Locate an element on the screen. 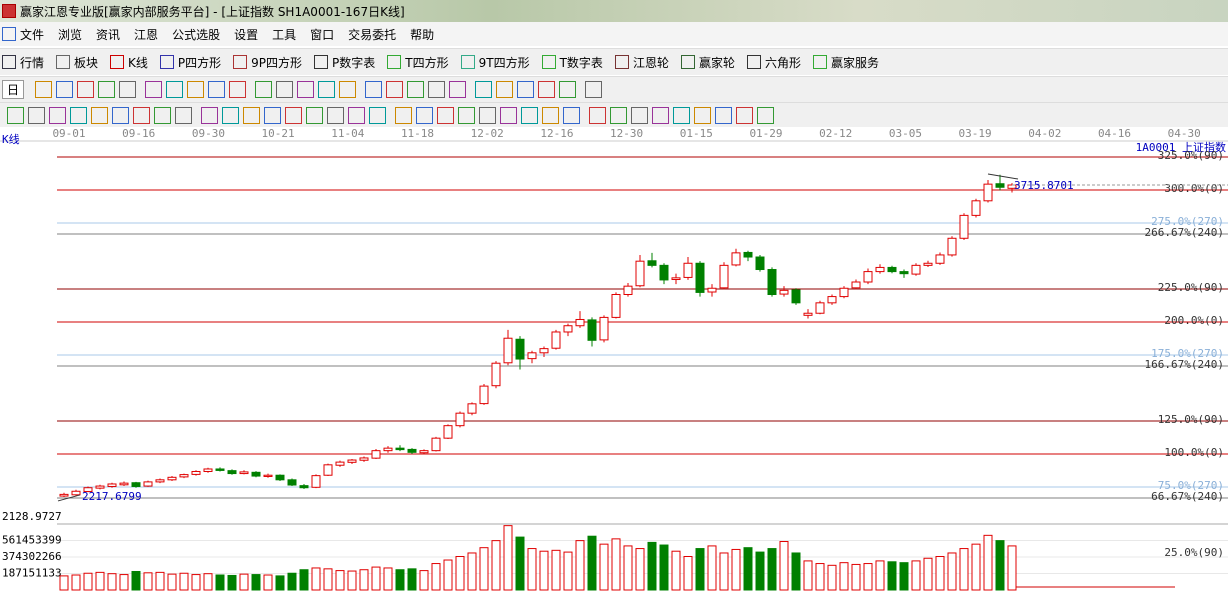 The height and width of the screenshot is (591, 1228). toolbar-button: P数字表 is located at coordinates (344, 62).